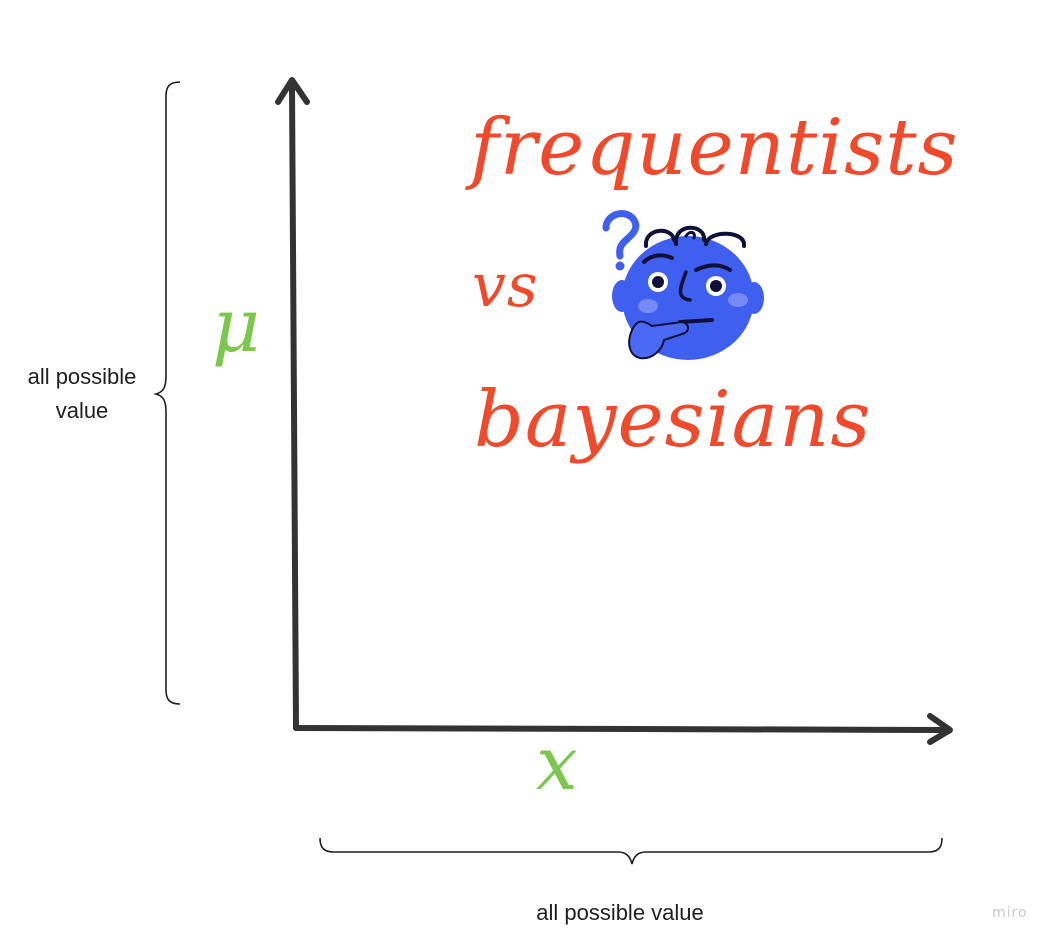 The width and height of the screenshot is (1055, 947). What do you see at coordinates (631, 851) in the screenshot?
I see `x-brace` at bounding box center [631, 851].